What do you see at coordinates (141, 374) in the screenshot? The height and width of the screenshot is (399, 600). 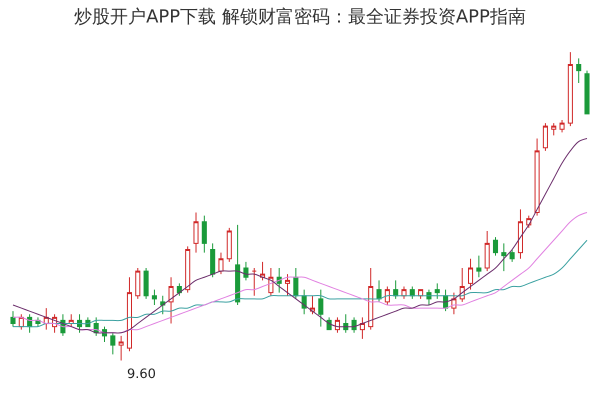 I see `text: 9.60` at bounding box center [141, 374].